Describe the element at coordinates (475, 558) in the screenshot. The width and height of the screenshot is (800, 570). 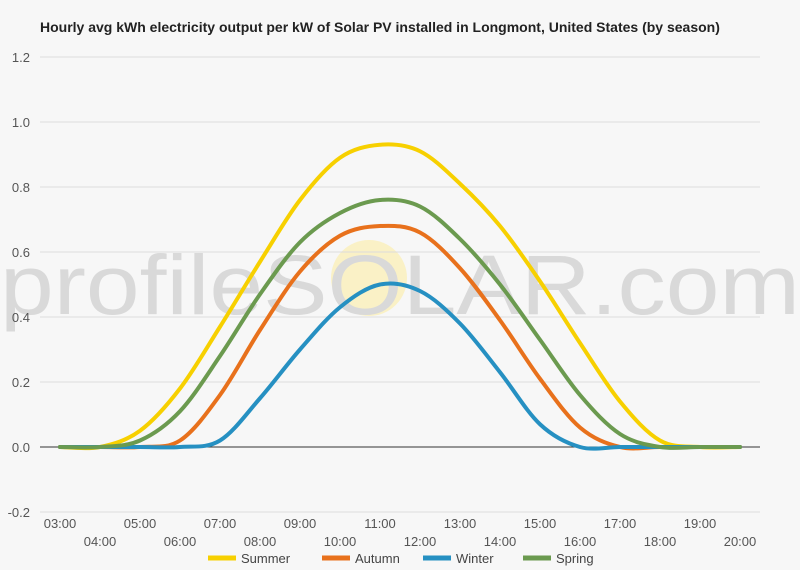
I see `legend-label: Winter` at that location.